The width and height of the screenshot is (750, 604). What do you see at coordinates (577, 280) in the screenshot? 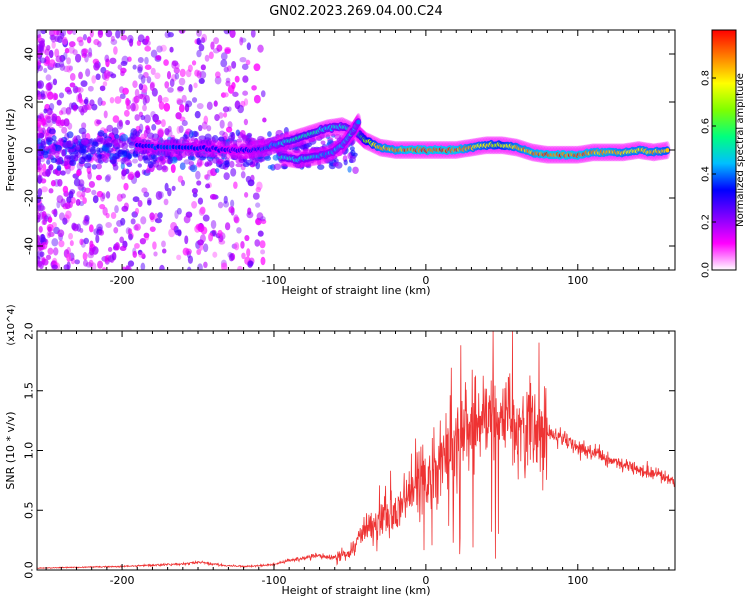
I see `x-tick-label: 100` at bounding box center [577, 280].